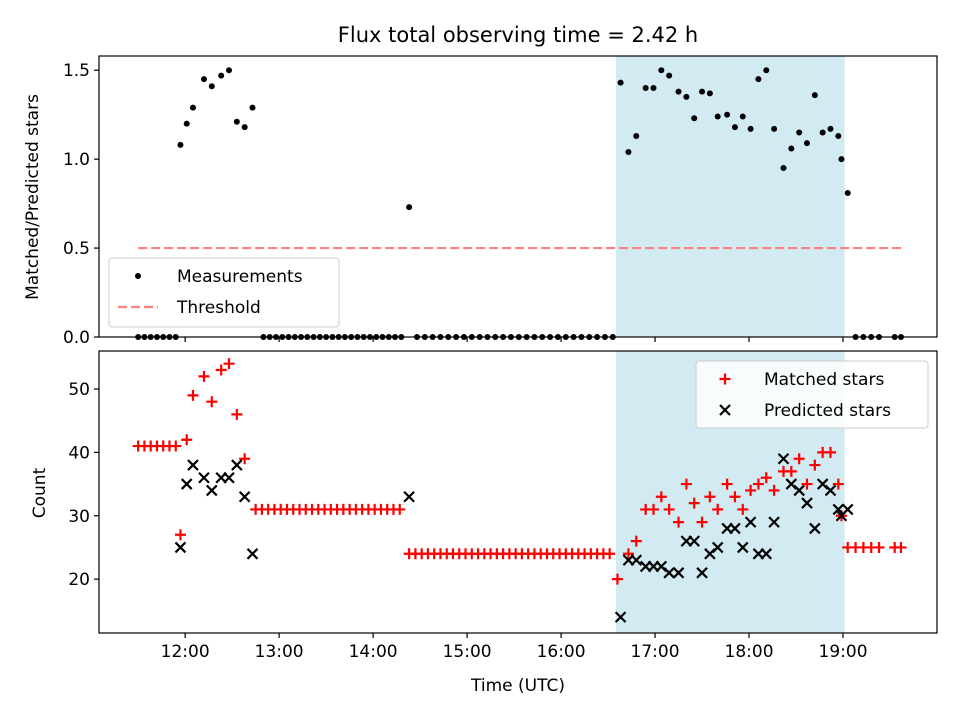 The height and width of the screenshot is (720, 960). What do you see at coordinates (725, 410) in the screenshot?
I see `legend-marker-x` at bounding box center [725, 410].